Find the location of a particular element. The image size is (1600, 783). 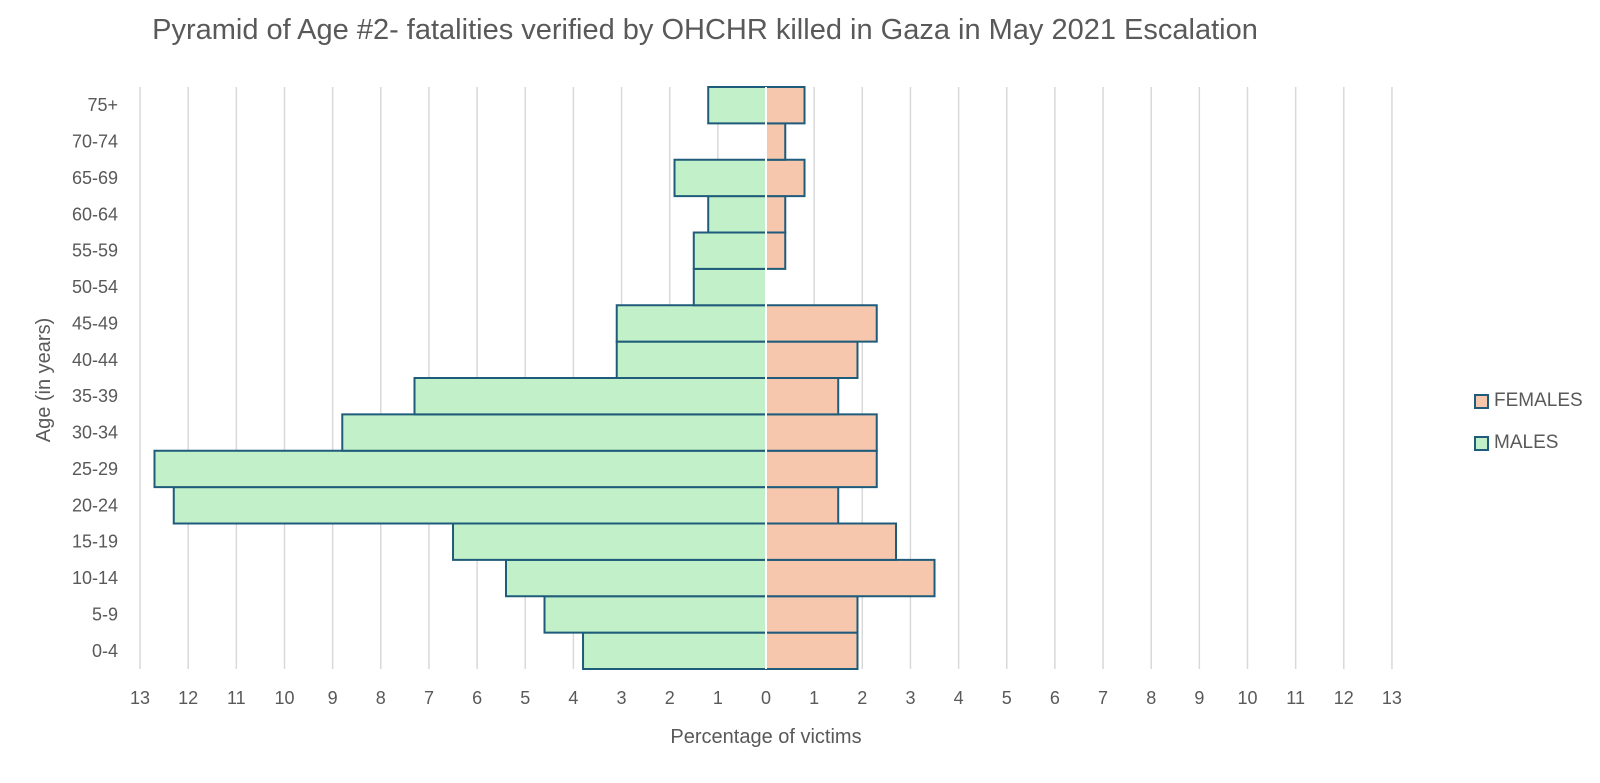

legend-swatch-males is located at coordinates (1481, 443).